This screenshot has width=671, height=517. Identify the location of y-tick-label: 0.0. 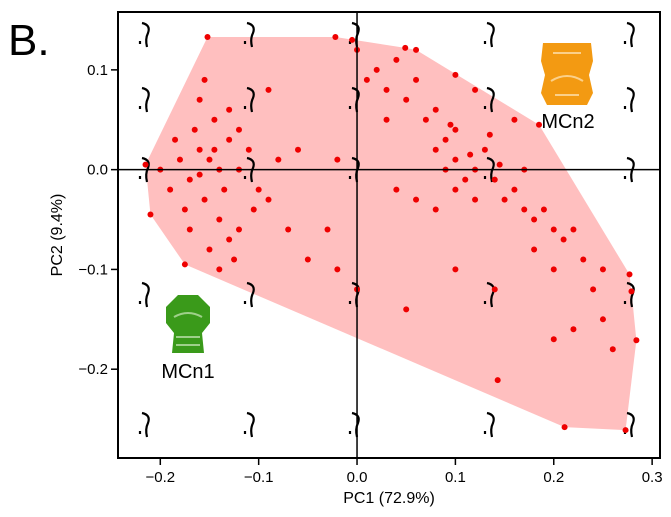
(97, 170).